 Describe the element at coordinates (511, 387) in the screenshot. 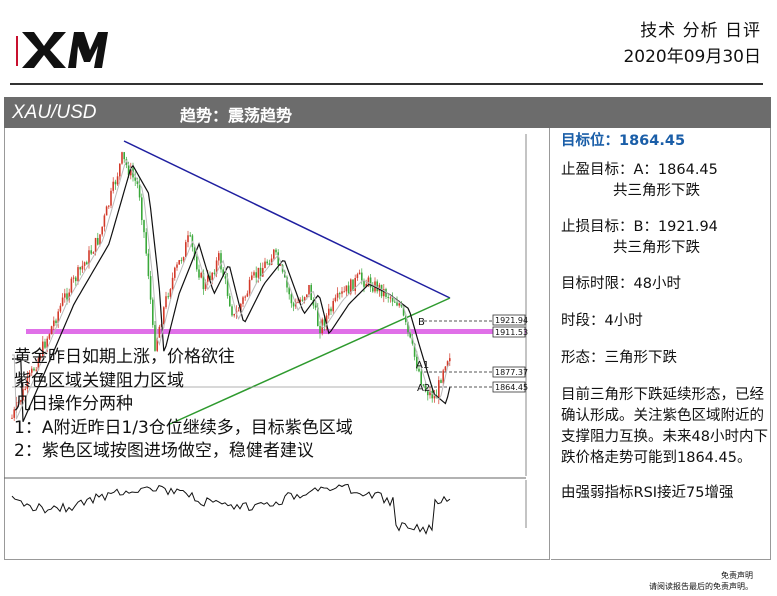

I see `price-tag-A2: 1864.45` at that location.